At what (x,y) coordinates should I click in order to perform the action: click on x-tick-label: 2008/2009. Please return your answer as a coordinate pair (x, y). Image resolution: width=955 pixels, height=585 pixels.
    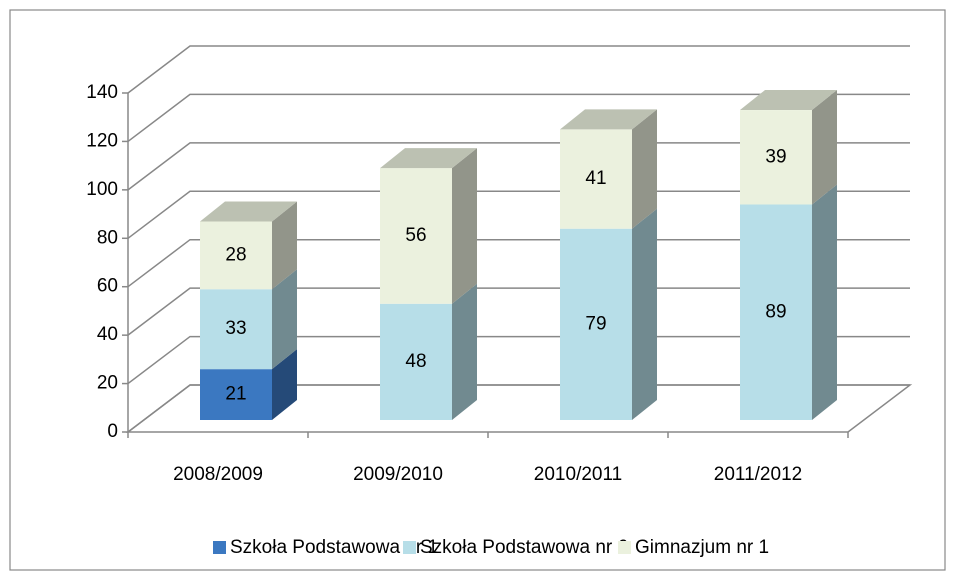
    Looking at the image, I should click on (218, 474).